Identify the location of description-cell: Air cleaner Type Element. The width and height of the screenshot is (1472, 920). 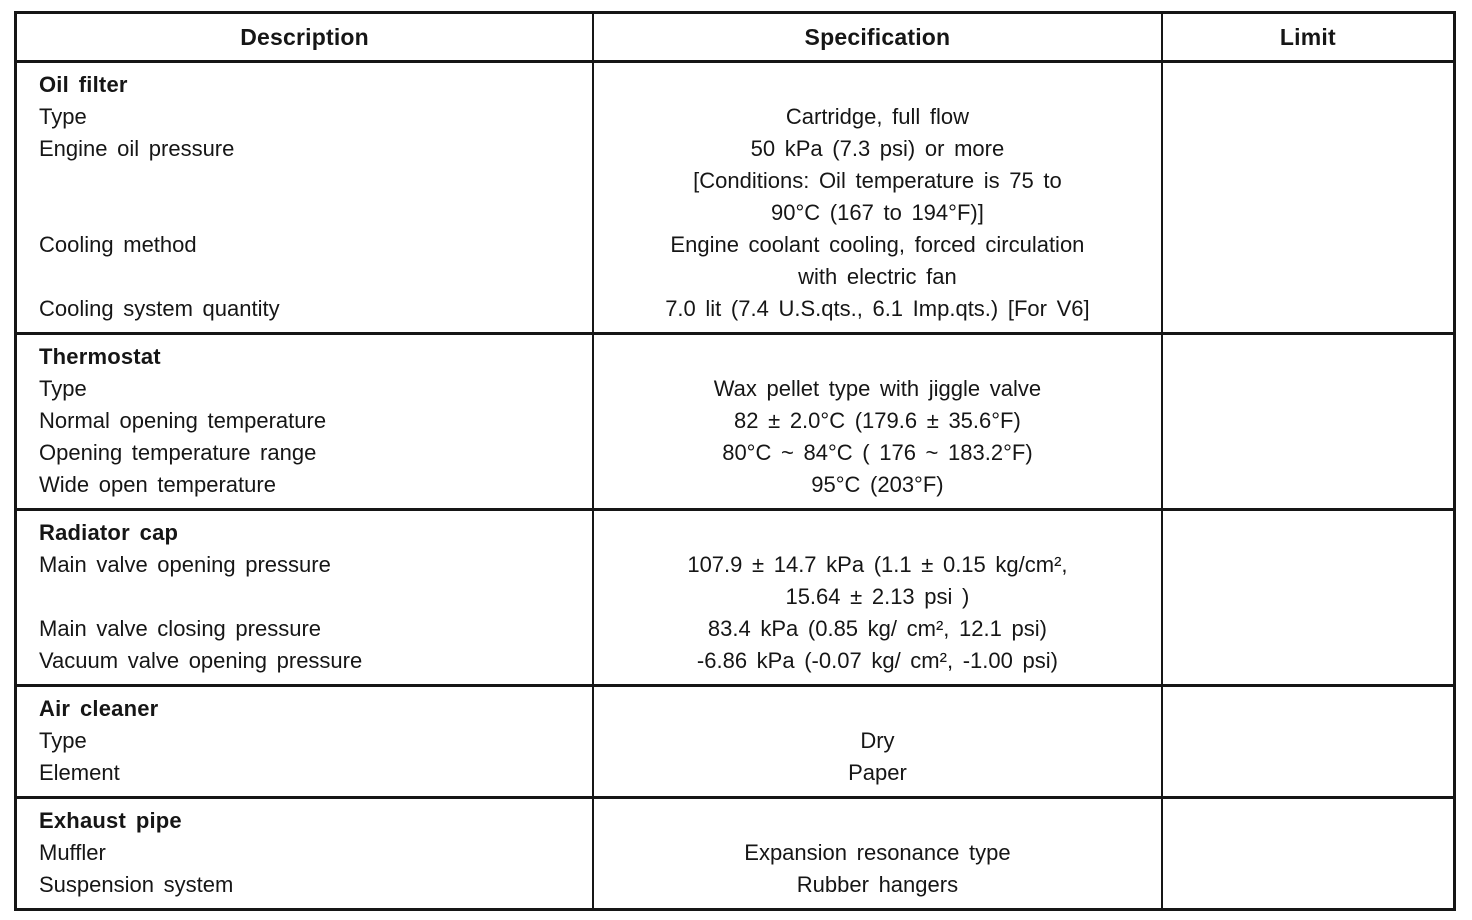
(304, 741).